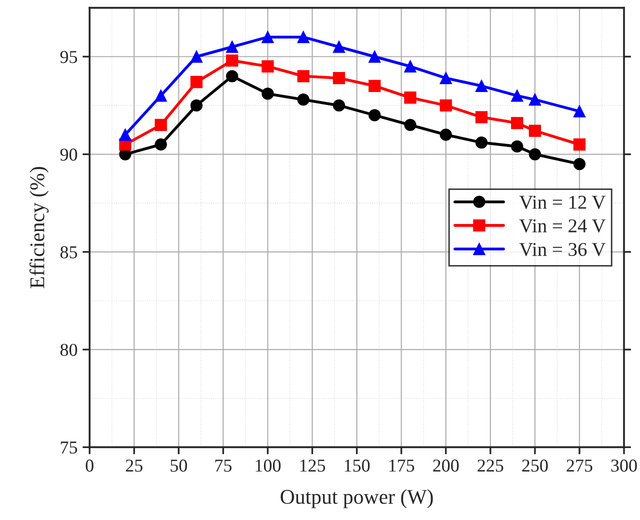 The height and width of the screenshot is (520, 640). Describe the element at coordinates (491, 466) in the screenshot. I see `x-tick-label: 225` at that location.